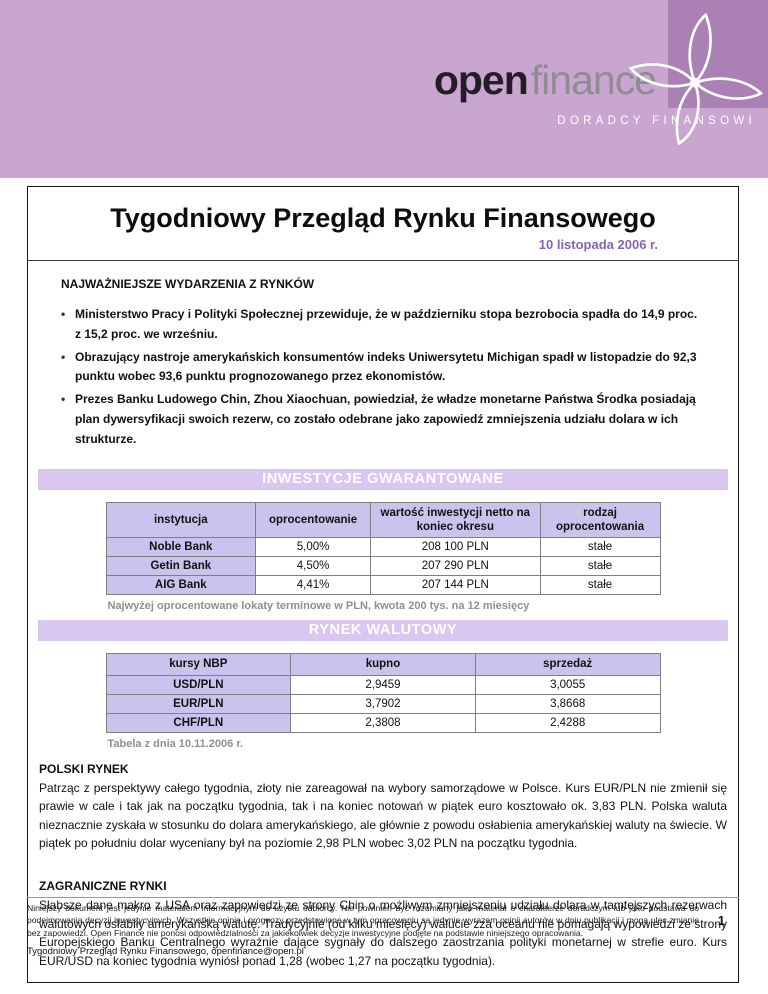  What do you see at coordinates (181, 566) in the screenshot?
I see `institution-cell: Getin Bank` at bounding box center [181, 566].